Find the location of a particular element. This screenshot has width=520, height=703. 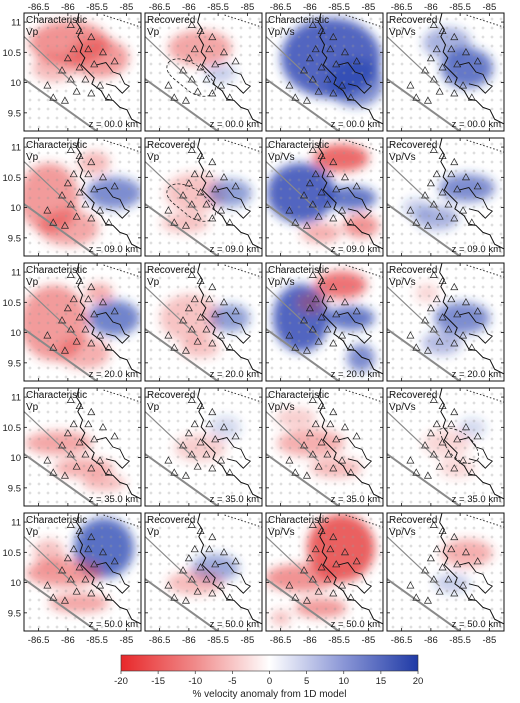

depth-label: z = 50.0 km is located at coordinates (476, 624).